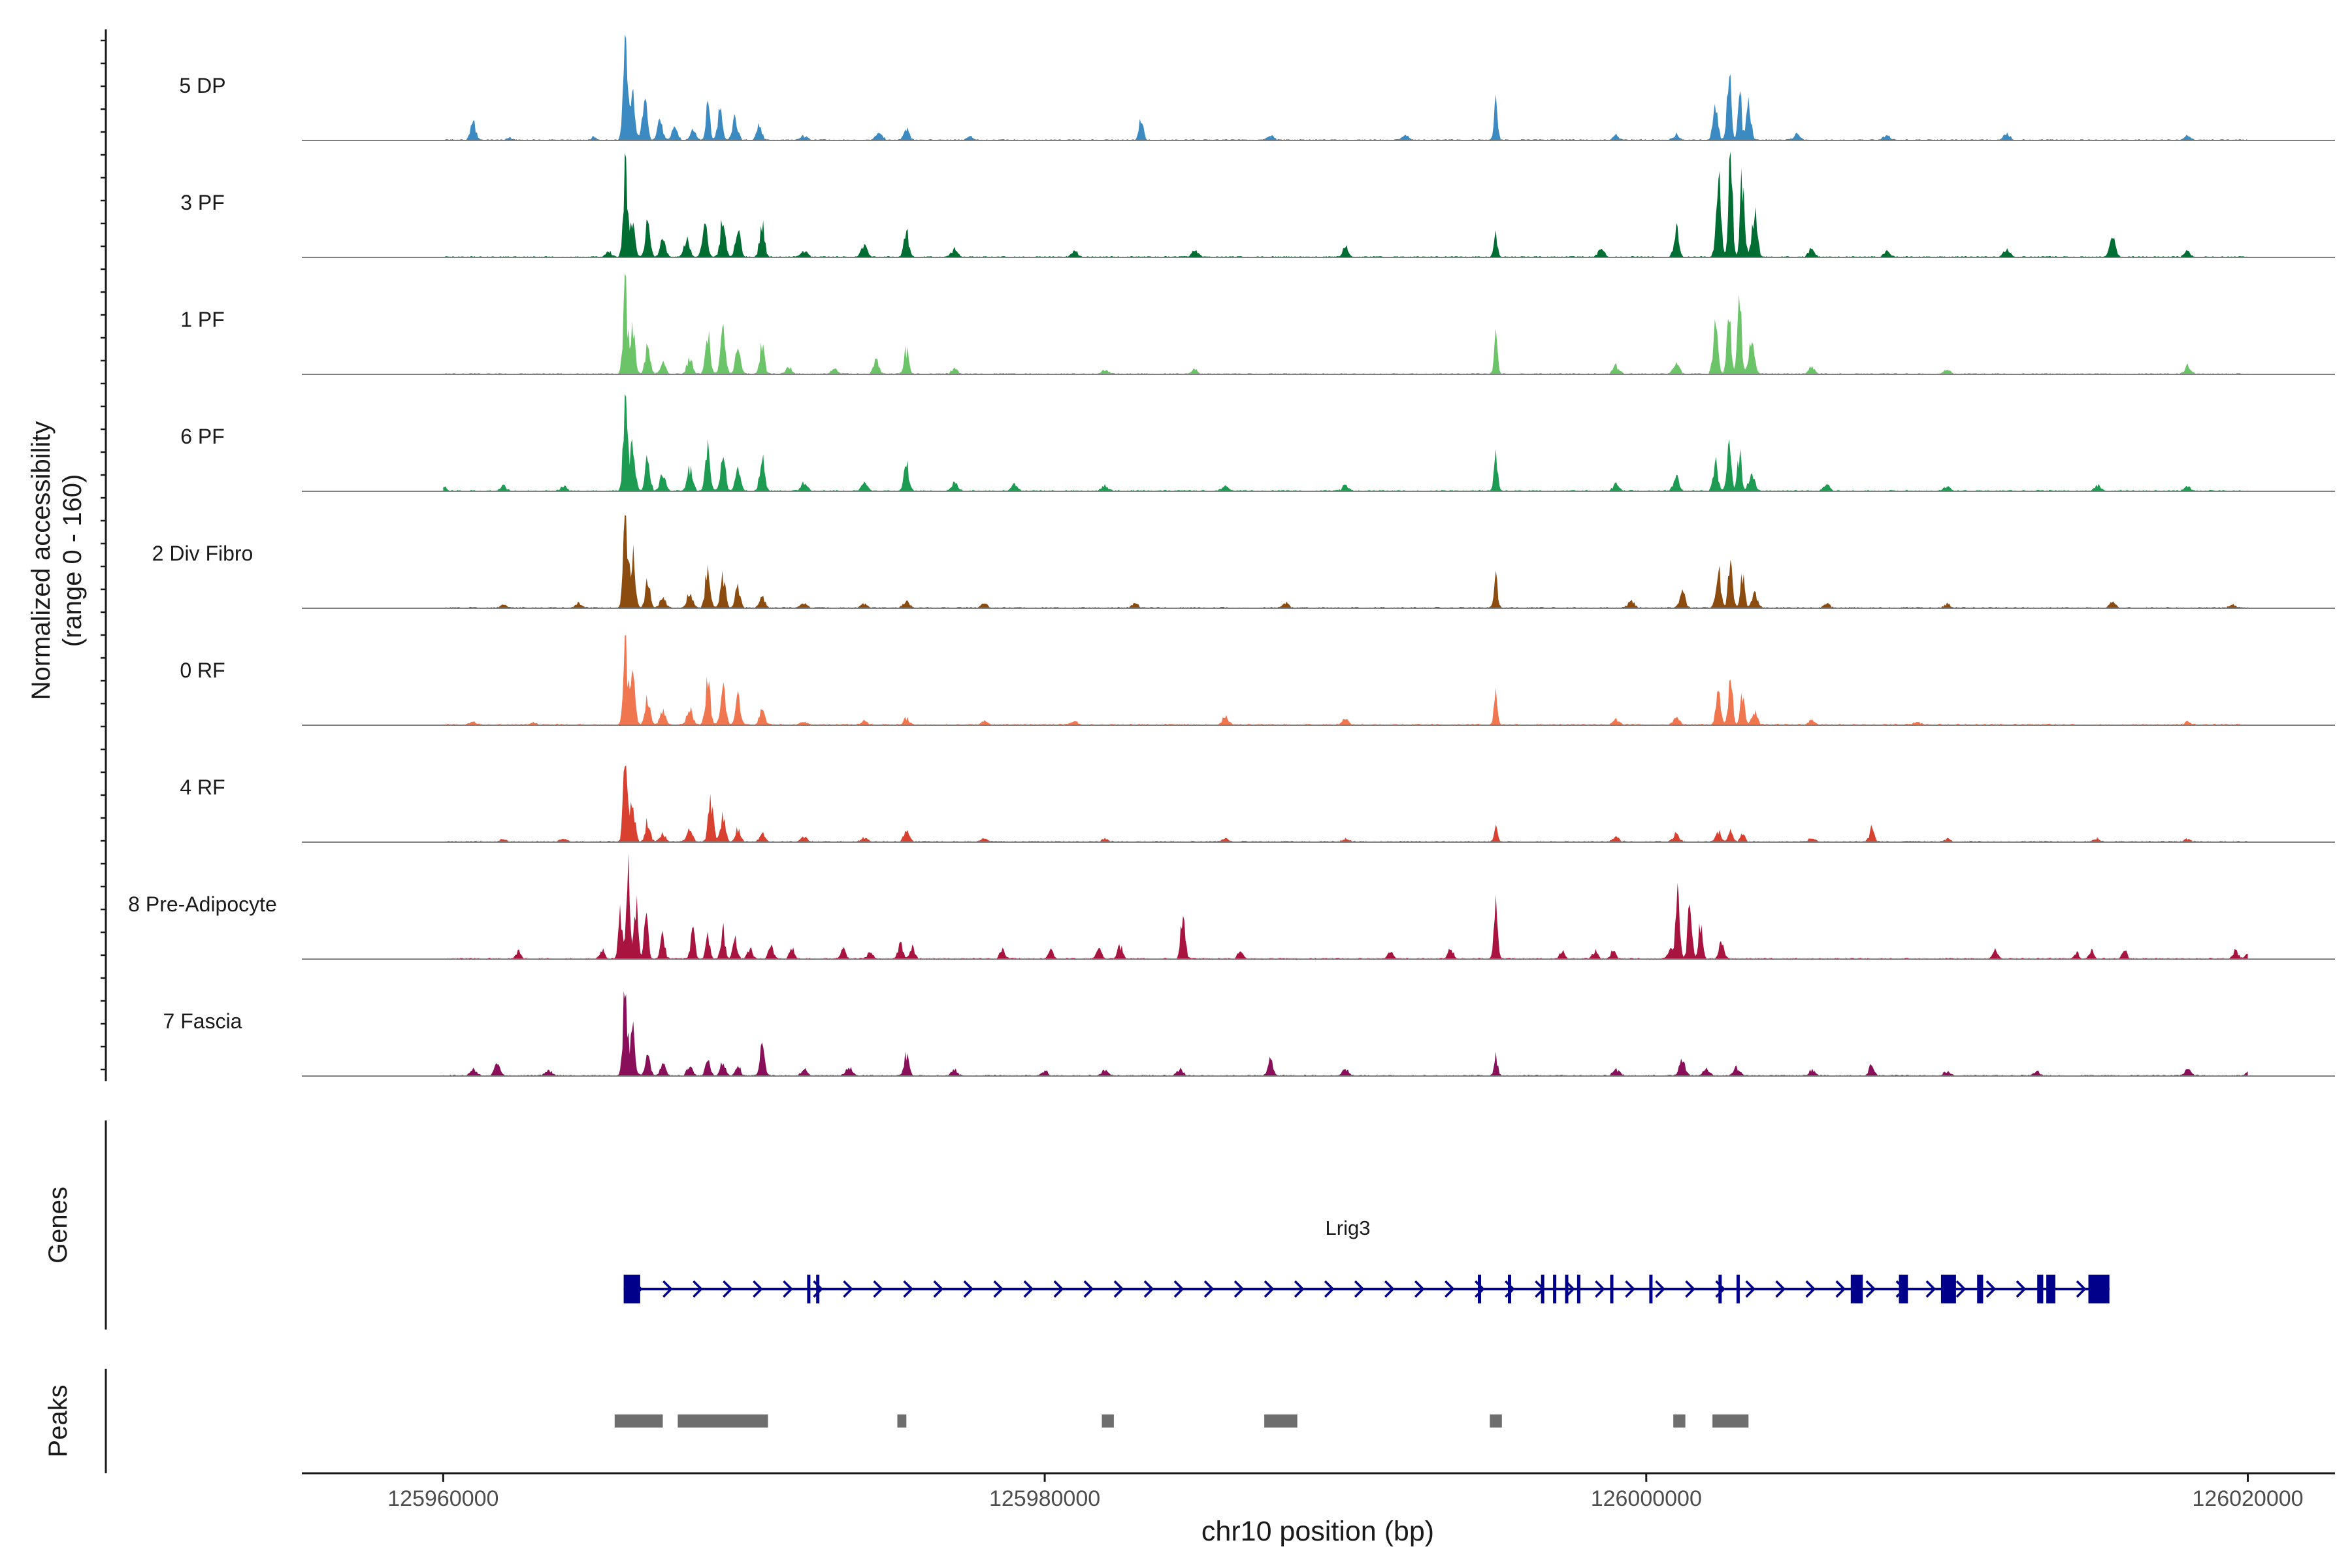 The height and width of the screenshot is (1568, 2352). What do you see at coordinates (58, 1420) in the screenshot?
I see `peaks-panel-label: Peaks` at bounding box center [58, 1420].